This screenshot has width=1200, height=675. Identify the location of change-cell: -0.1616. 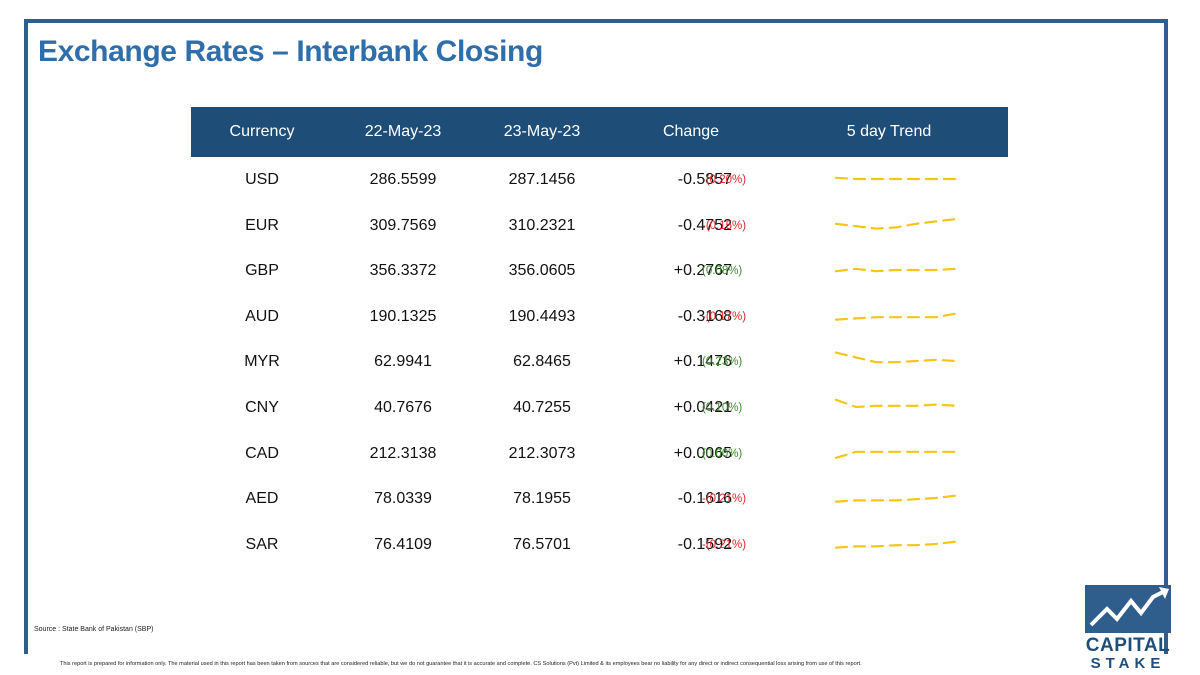
(704, 499).